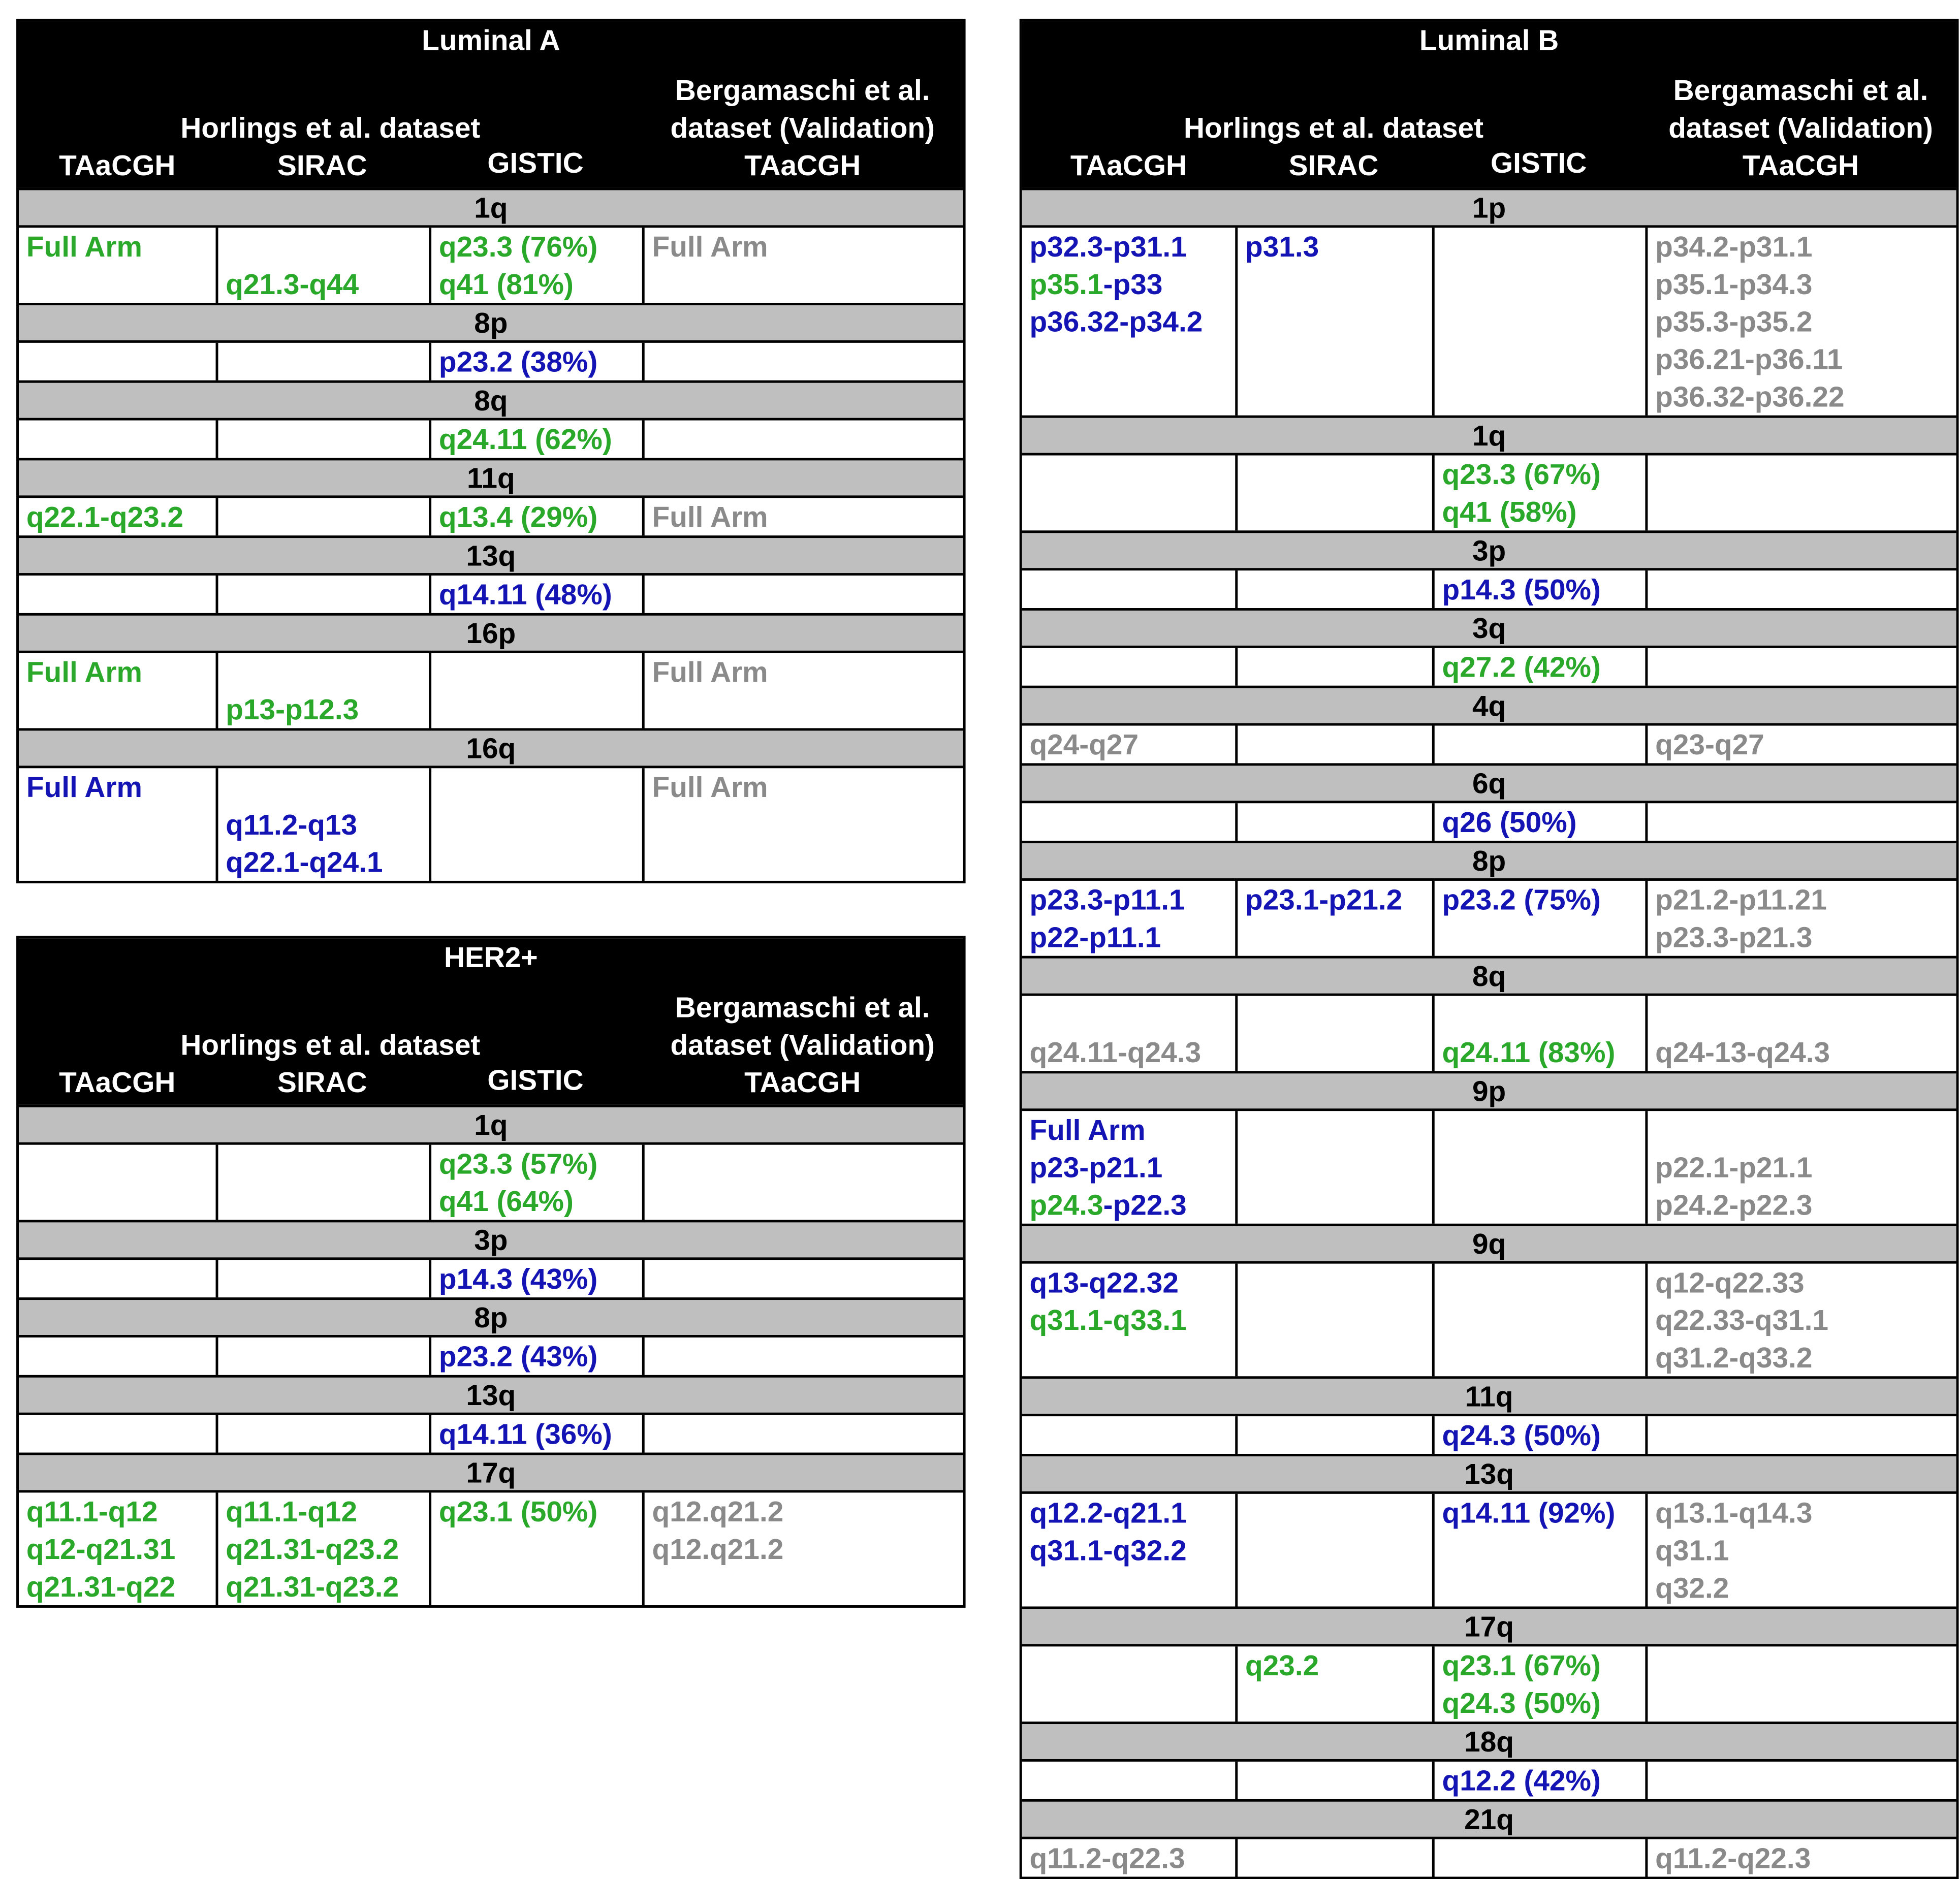 The width and height of the screenshot is (1960, 1879). I want to click on region-text: q13.4 (29%), so click(518, 516).